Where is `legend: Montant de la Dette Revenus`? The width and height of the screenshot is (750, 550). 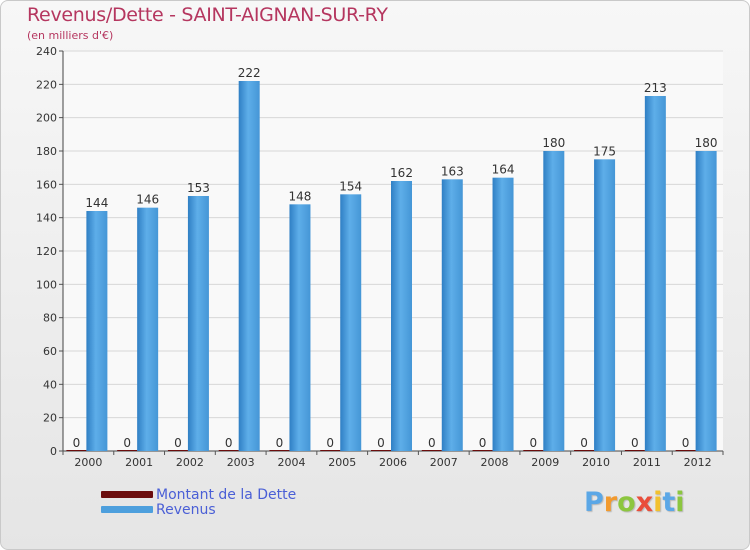 legend: Montant de la Dette Revenus is located at coordinates (199, 502).